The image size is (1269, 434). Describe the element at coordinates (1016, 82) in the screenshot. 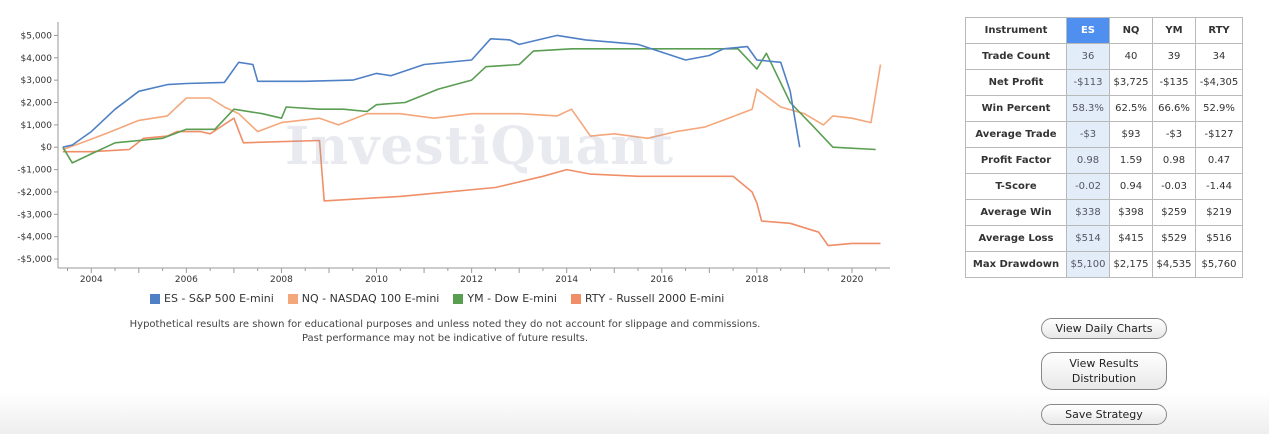

I see `row-label: Net Profit` at that location.